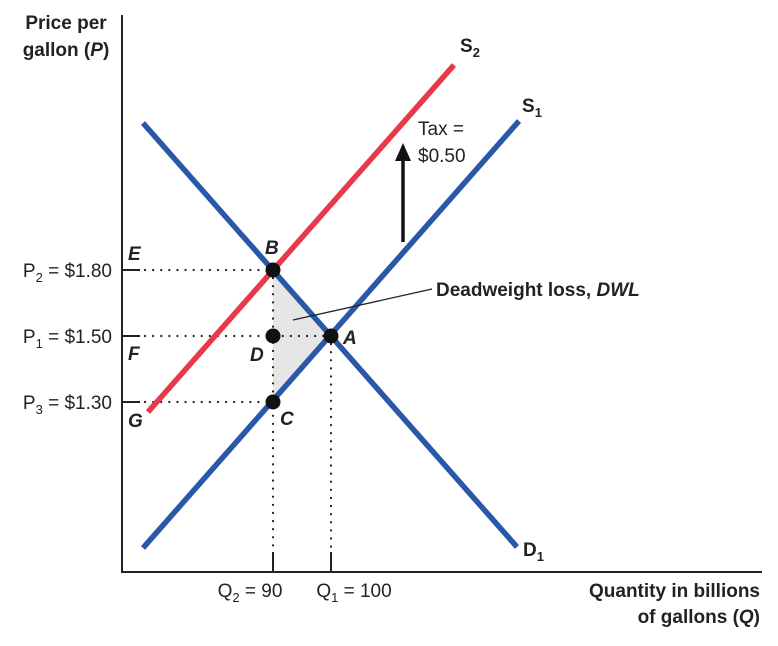  I want to click on label-point-f: F, so click(134, 354).